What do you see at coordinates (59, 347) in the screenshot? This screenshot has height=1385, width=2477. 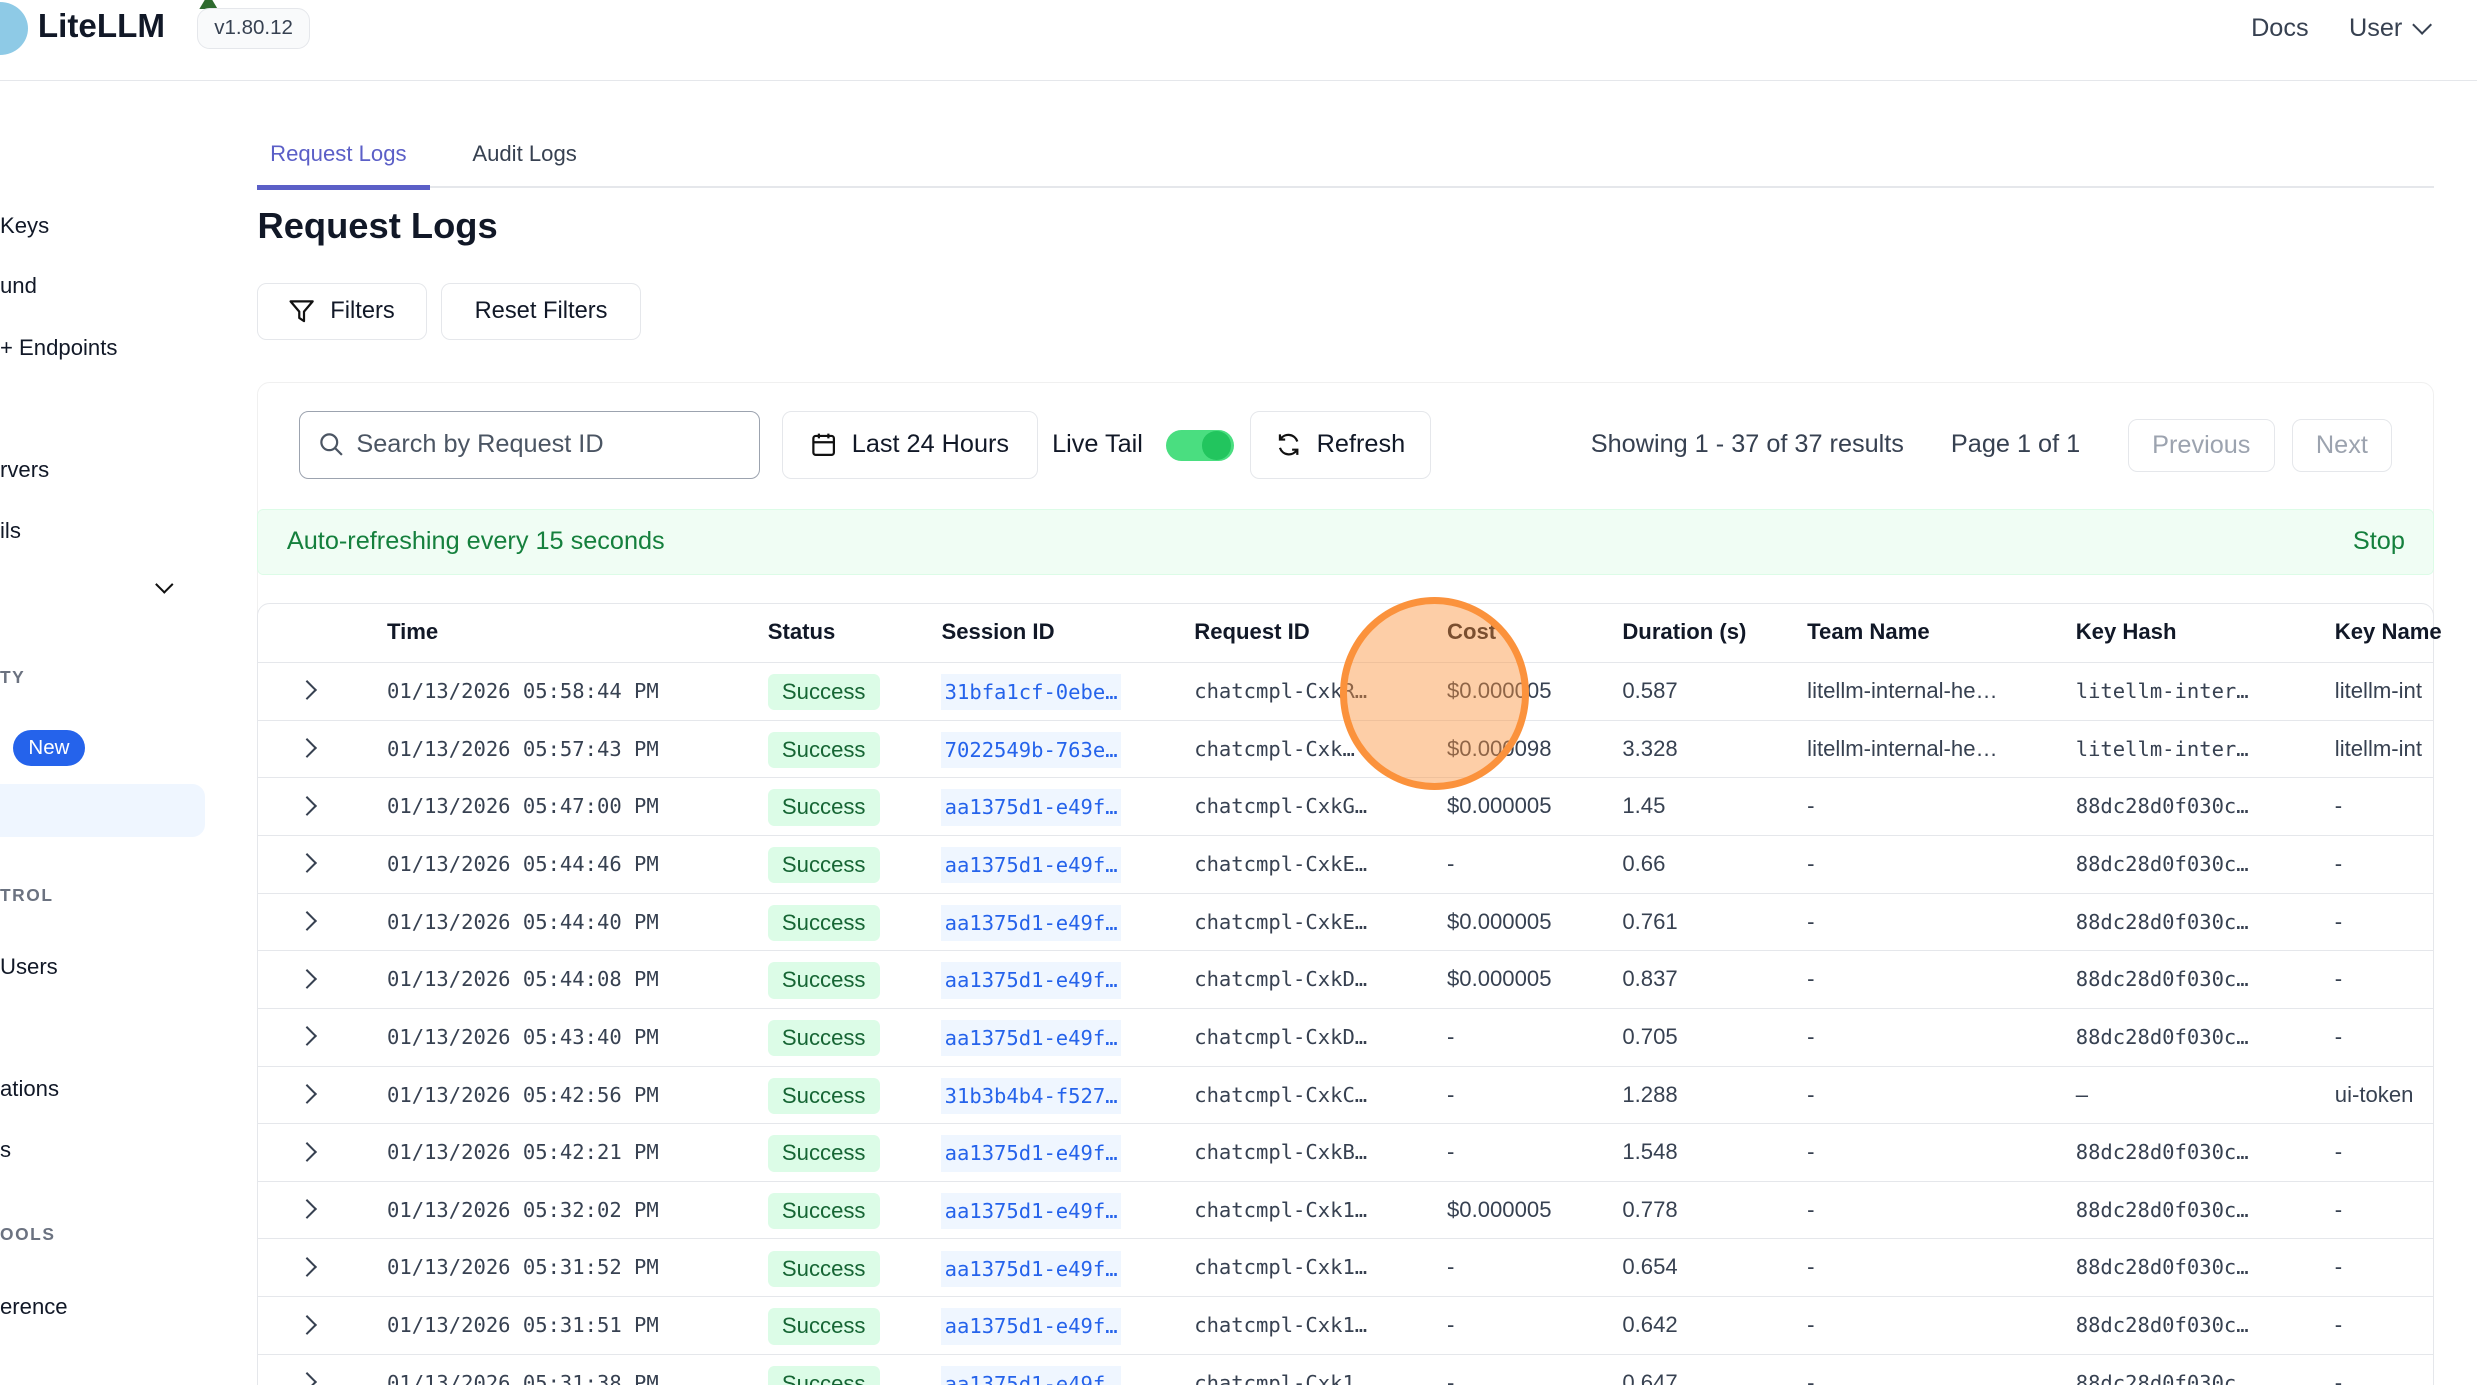 I see `sidebar-item-models-endpoints: + Endpoints` at bounding box center [59, 347].